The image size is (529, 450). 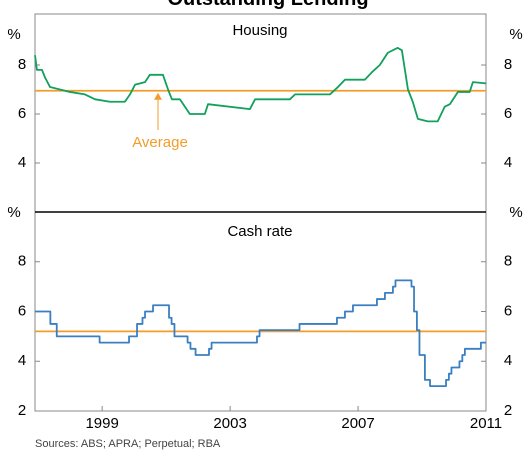 I want to click on x-tick-label: 2003, so click(x=229, y=423).